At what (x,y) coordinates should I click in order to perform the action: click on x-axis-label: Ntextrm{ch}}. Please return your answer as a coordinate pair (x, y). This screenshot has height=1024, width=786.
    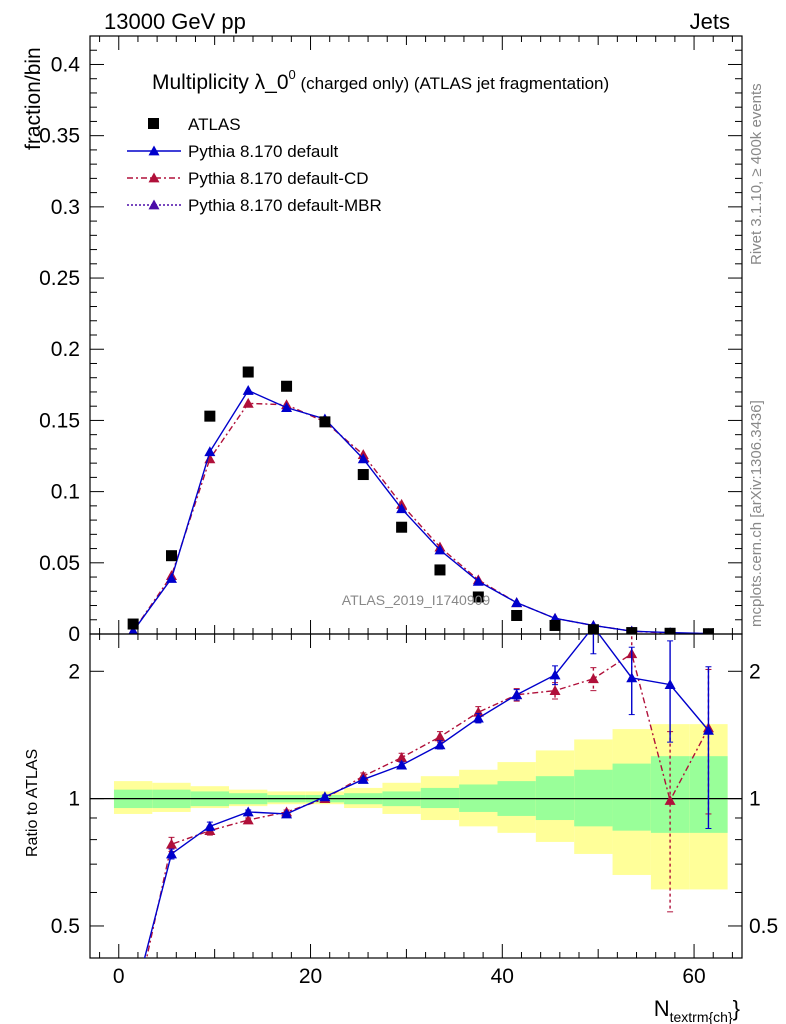
    Looking at the image, I should click on (697, 1010).